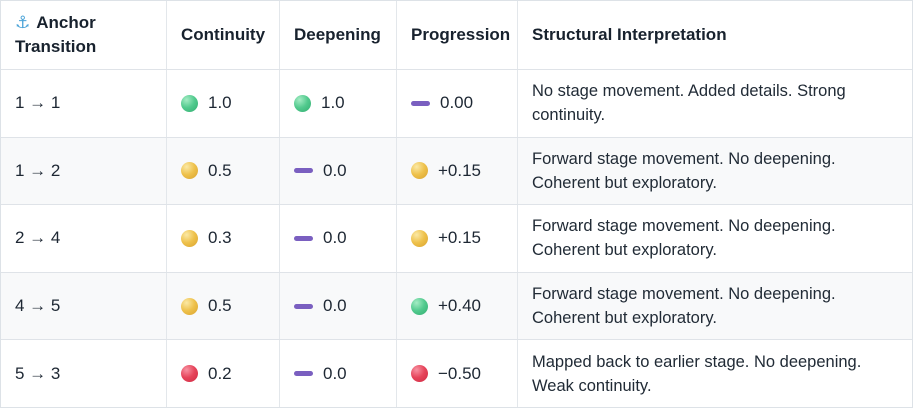 This screenshot has height=408, width=913. Describe the element at coordinates (629, 34) in the screenshot. I see `column-header-label: Structural Interpretation` at that location.